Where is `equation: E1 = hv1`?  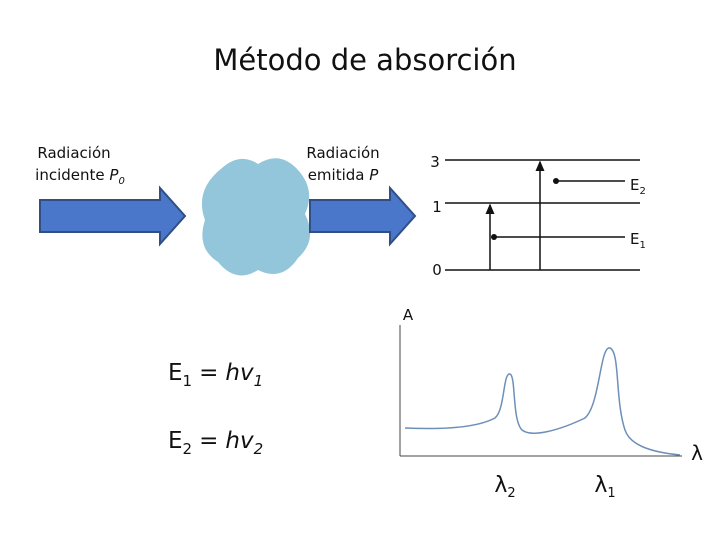
equation: E1 = hv1 is located at coordinates (215, 375).